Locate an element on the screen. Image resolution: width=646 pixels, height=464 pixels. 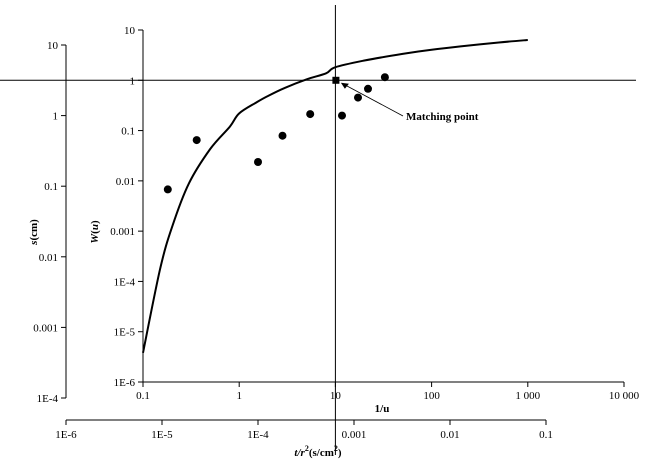
s-axis-tick-label: 0.001 is located at coordinates (45, 328).